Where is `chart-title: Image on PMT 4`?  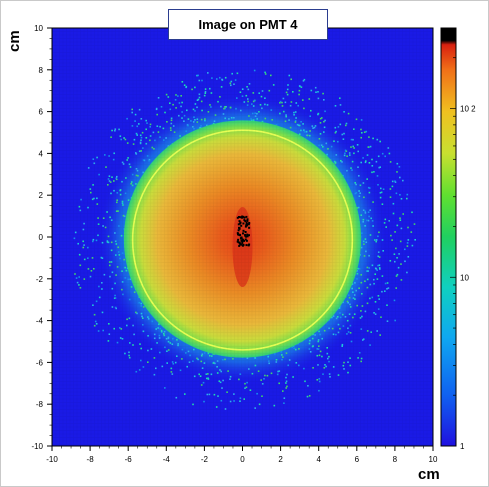
chart-title: Image on PMT 4 is located at coordinates (248, 24).